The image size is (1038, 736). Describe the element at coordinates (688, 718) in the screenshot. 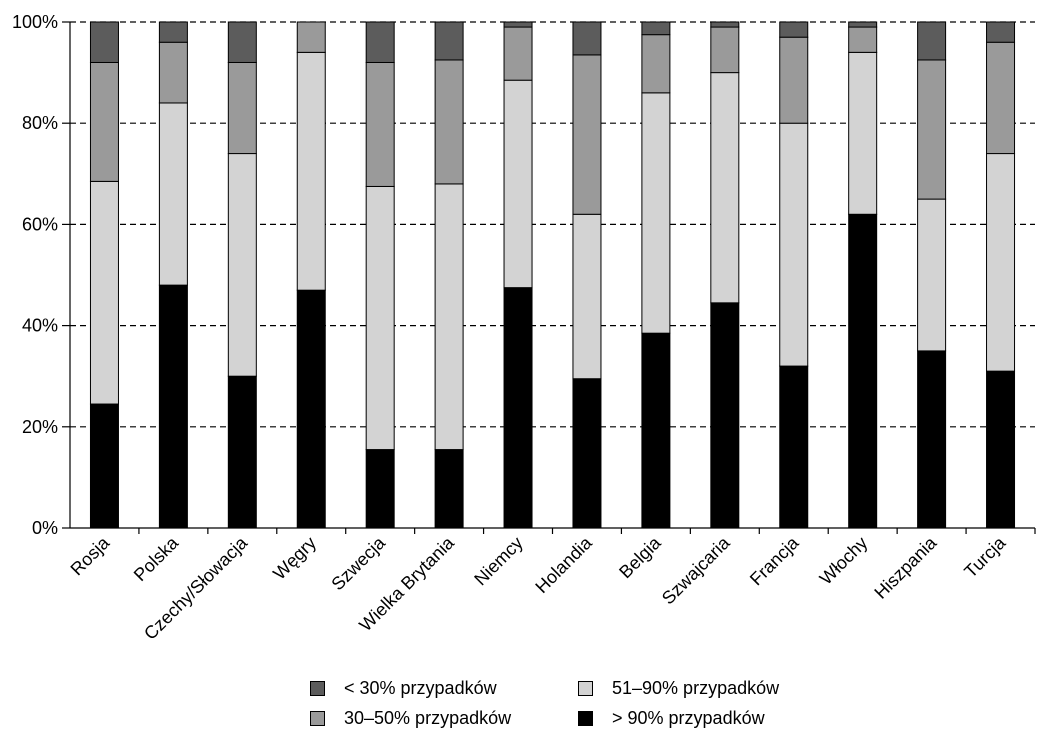

I see `legend-label: > 90% przypadków` at that location.